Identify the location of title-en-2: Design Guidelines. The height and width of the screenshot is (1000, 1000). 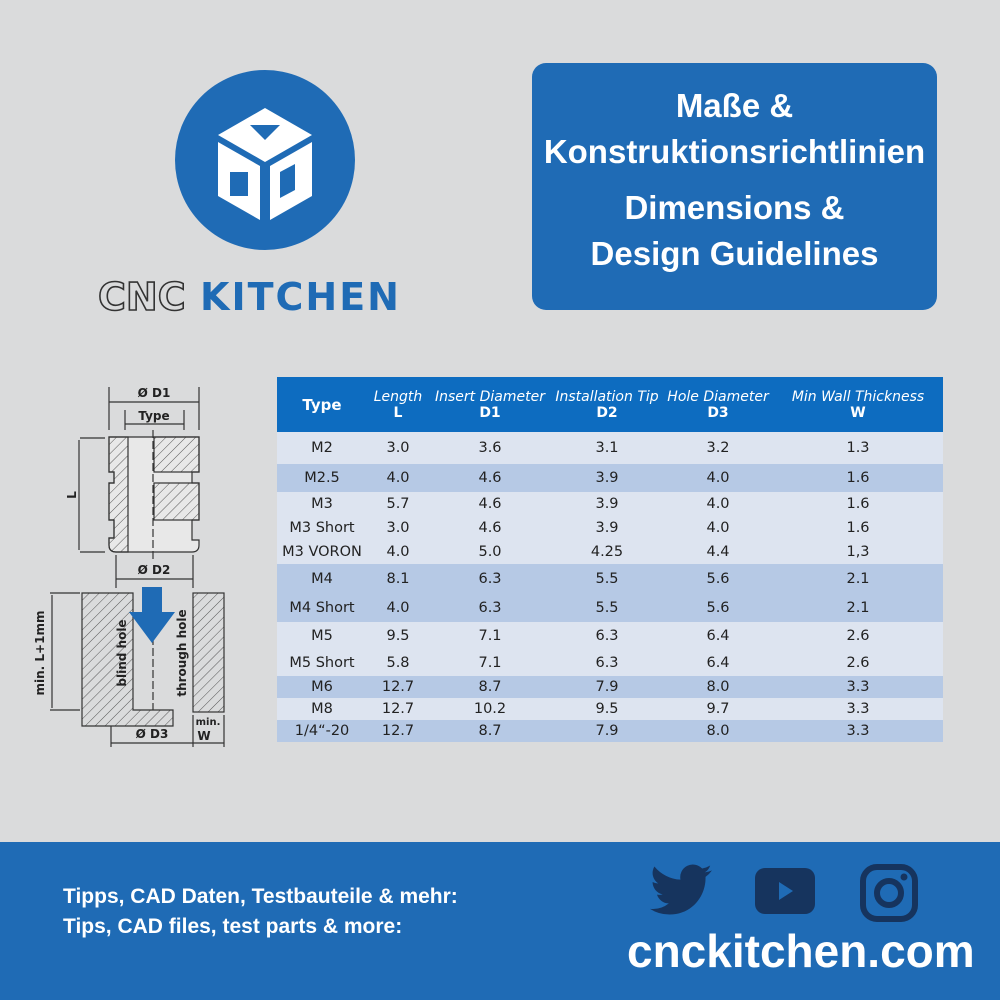
(734, 253).